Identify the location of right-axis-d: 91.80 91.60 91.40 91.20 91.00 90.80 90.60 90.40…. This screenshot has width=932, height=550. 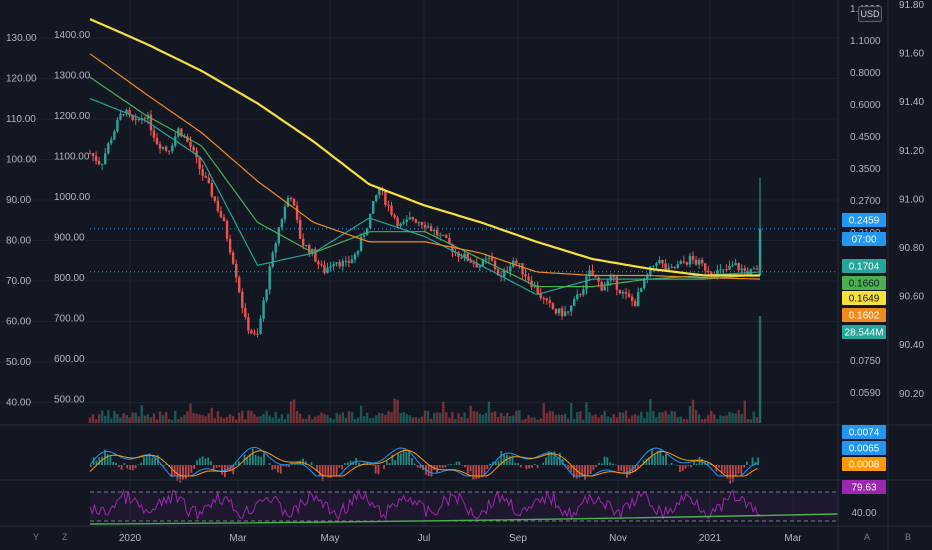
(911, 200).